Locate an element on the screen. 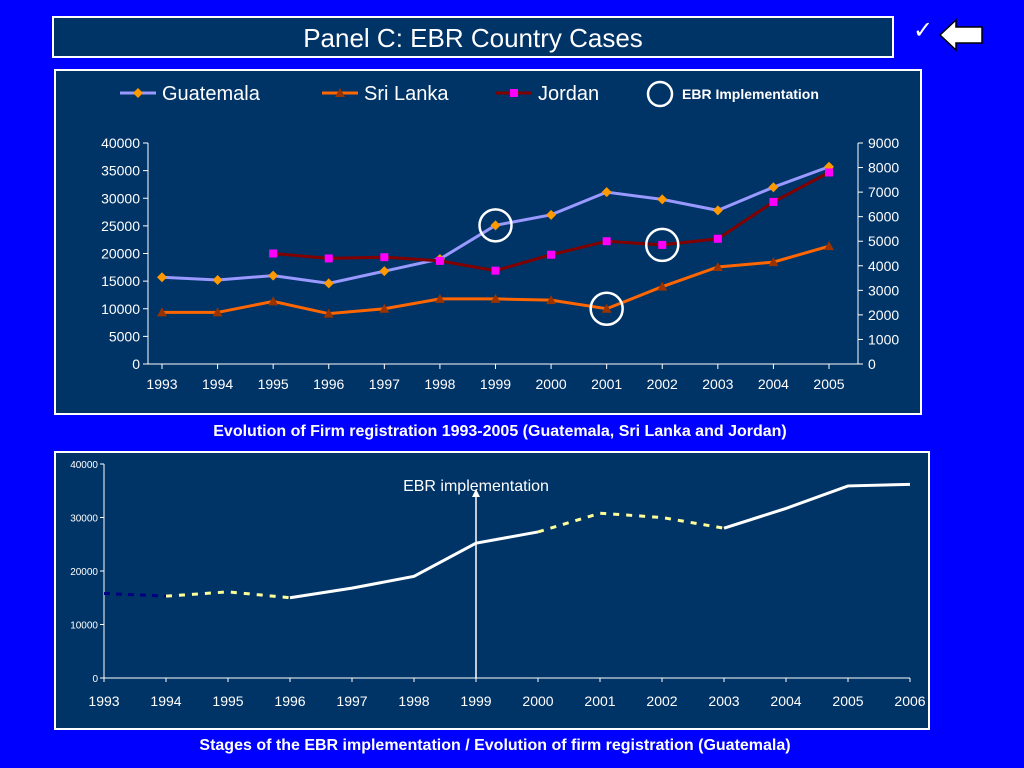  left-y-tick-label: 25000 is located at coordinates (120, 226).